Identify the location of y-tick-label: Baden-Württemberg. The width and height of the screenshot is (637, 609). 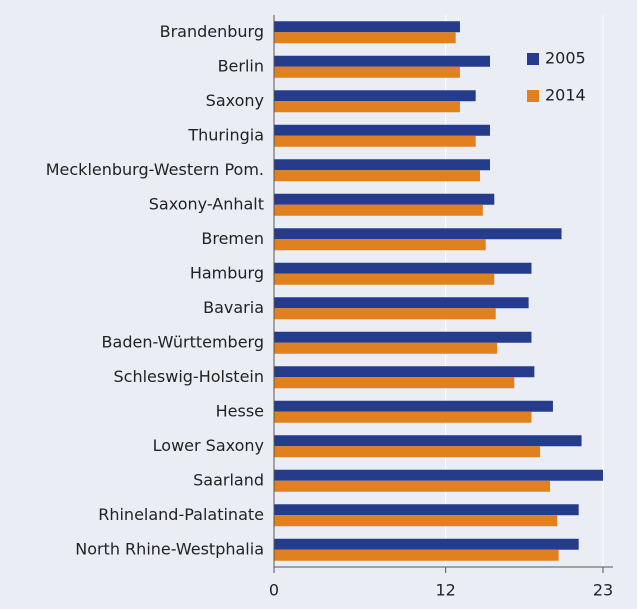
(183, 341).